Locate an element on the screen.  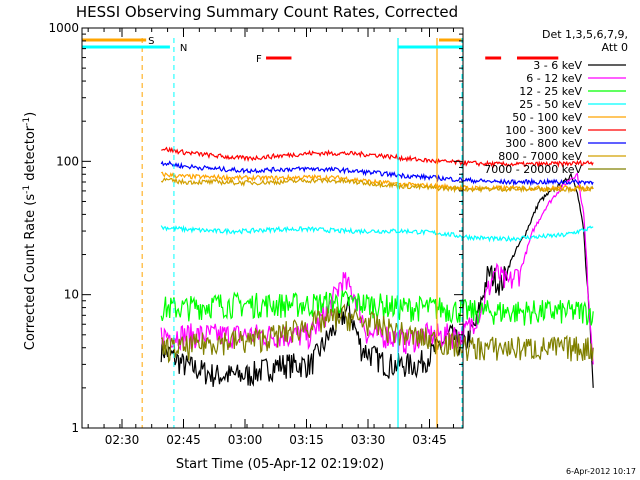
flag-s-label: S is located at coordinates (151, 41).